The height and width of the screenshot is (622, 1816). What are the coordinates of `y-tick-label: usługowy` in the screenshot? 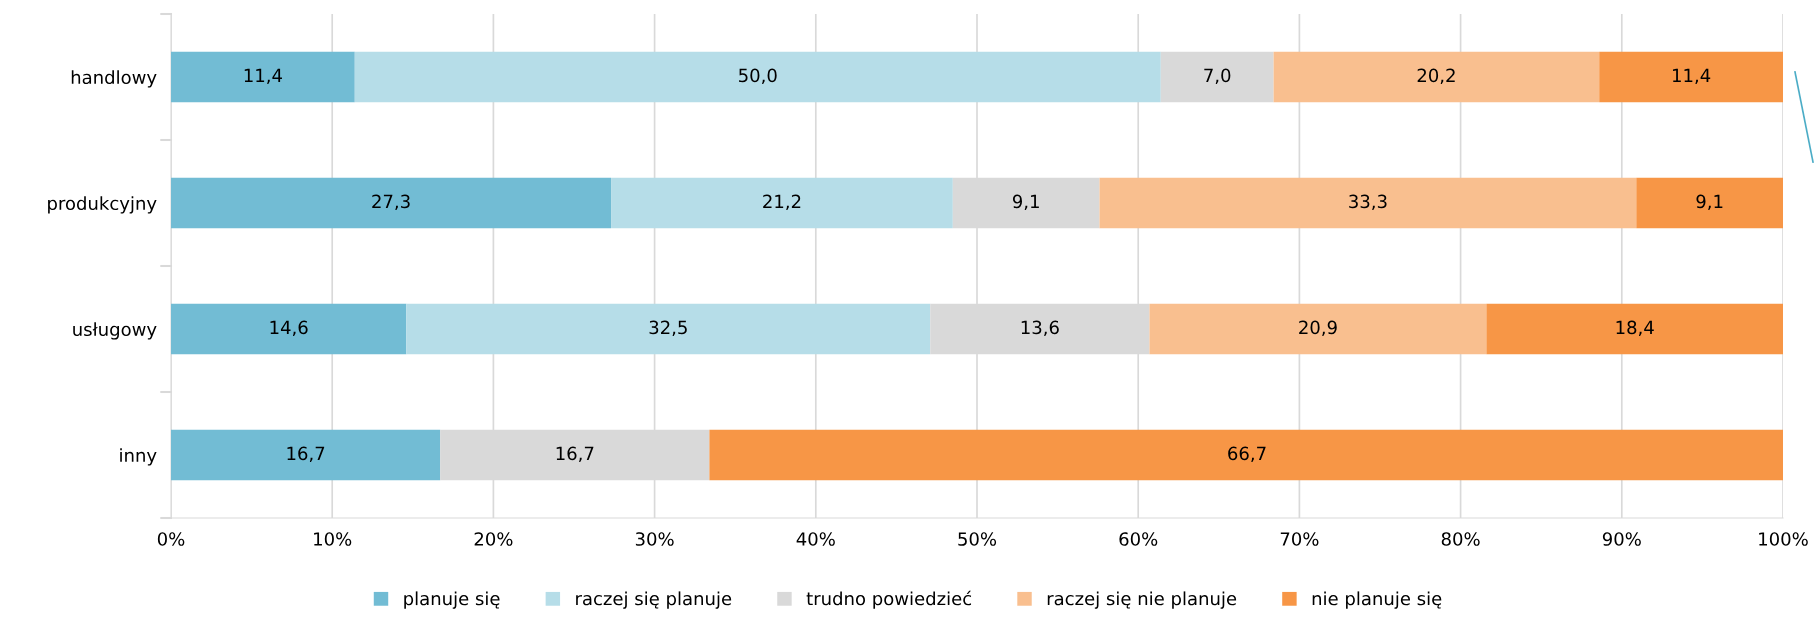 It's located at (115, 331).